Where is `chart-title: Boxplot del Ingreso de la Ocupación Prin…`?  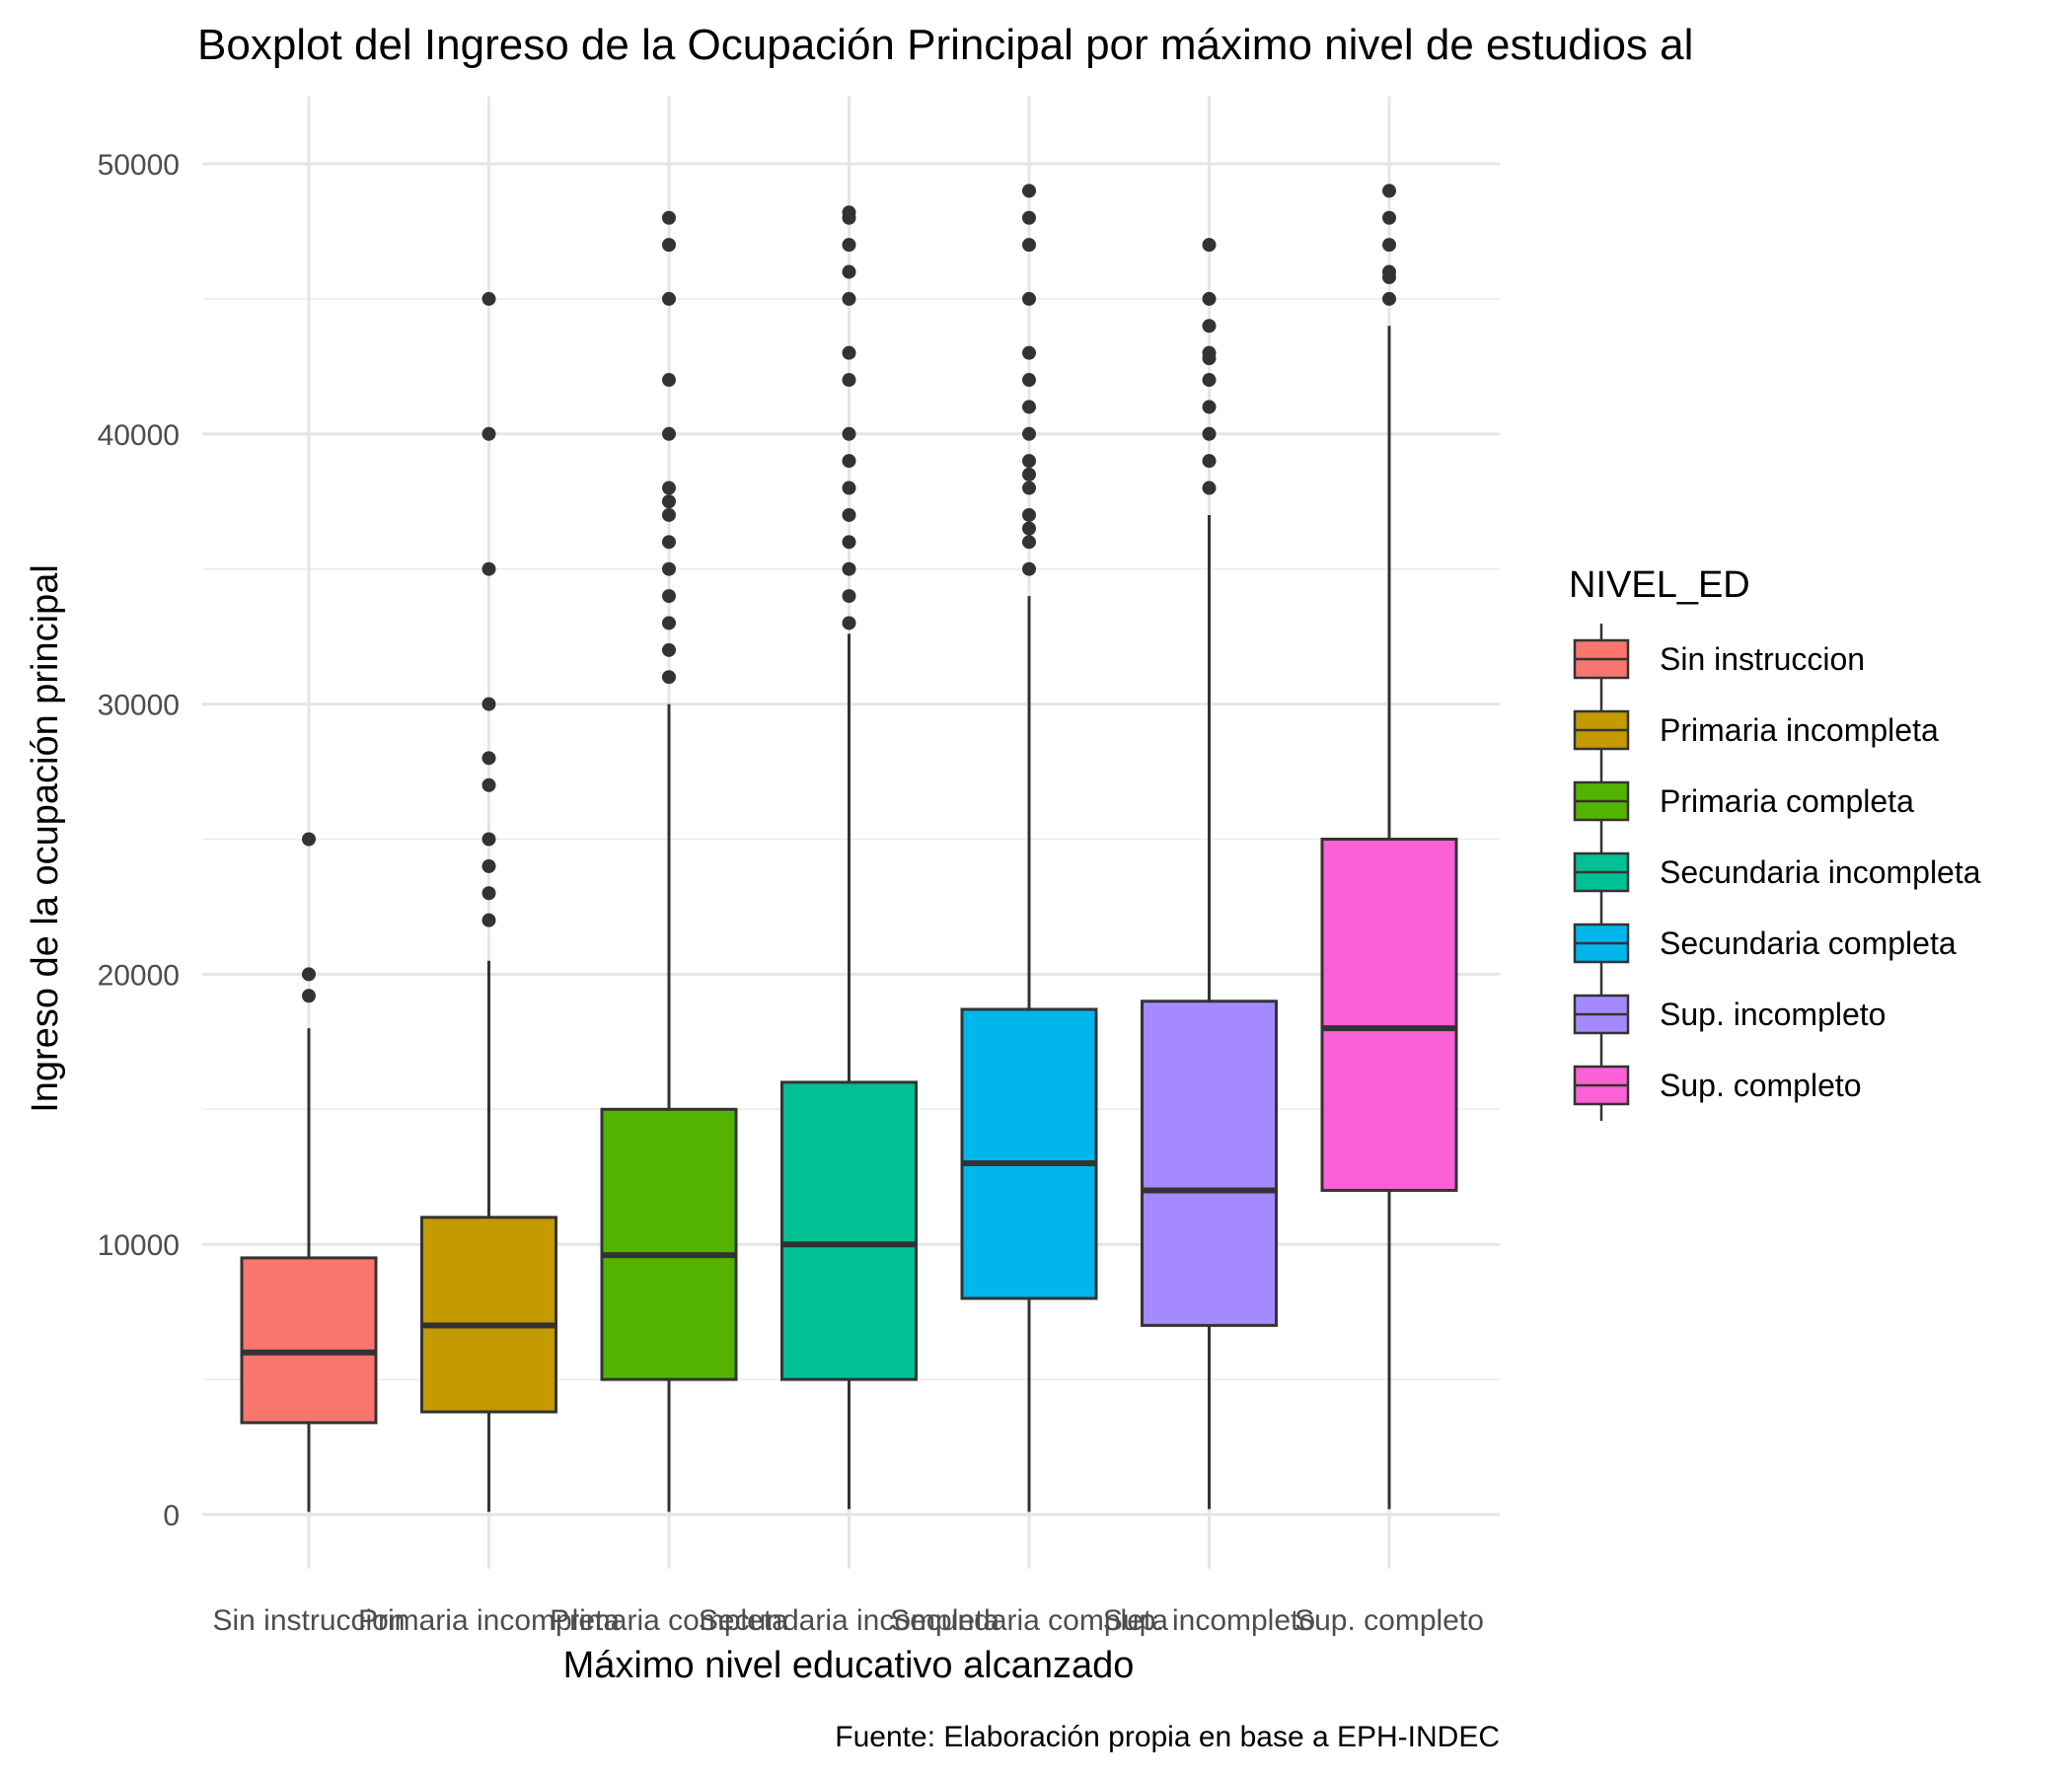
chart-title: Boxplot del Ingreso de la Ocupación Prin… is located at coordinates (945, 45).